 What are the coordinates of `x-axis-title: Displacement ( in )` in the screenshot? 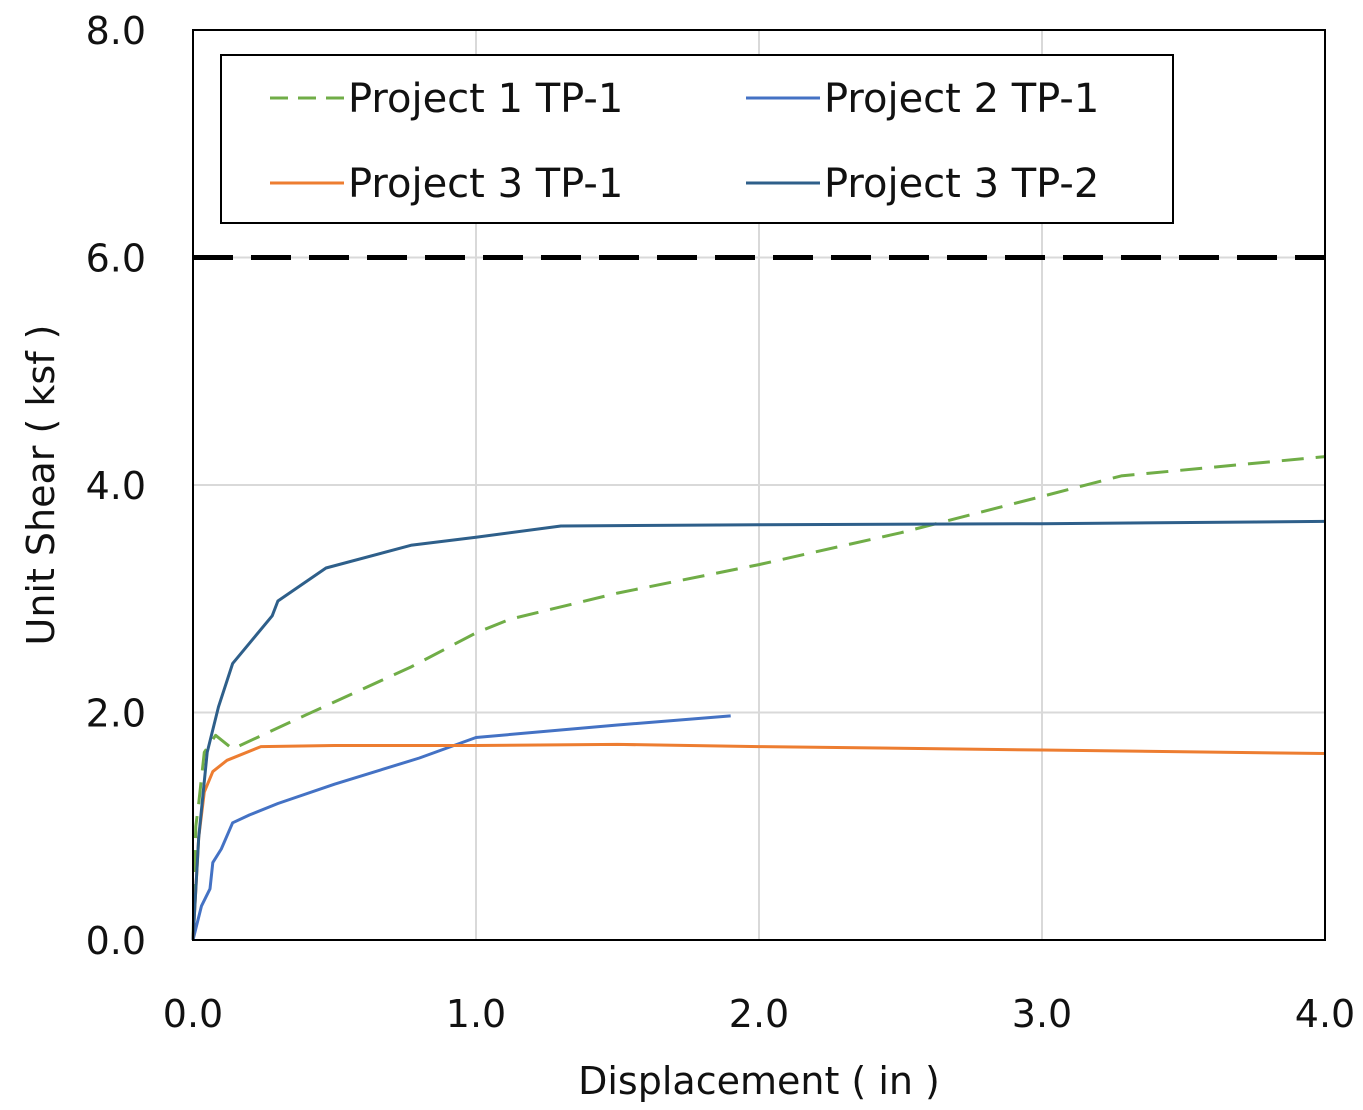 It's located at (759, 1081).